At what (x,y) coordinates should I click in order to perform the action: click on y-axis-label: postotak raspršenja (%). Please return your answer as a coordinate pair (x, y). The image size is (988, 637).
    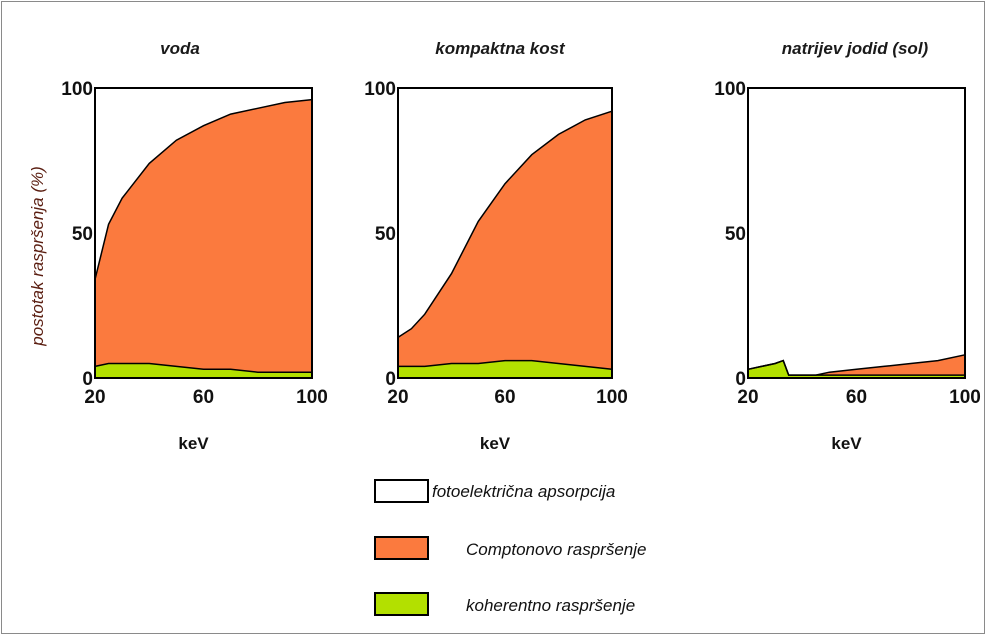
    Looking at the image, I should click on (37, 256).